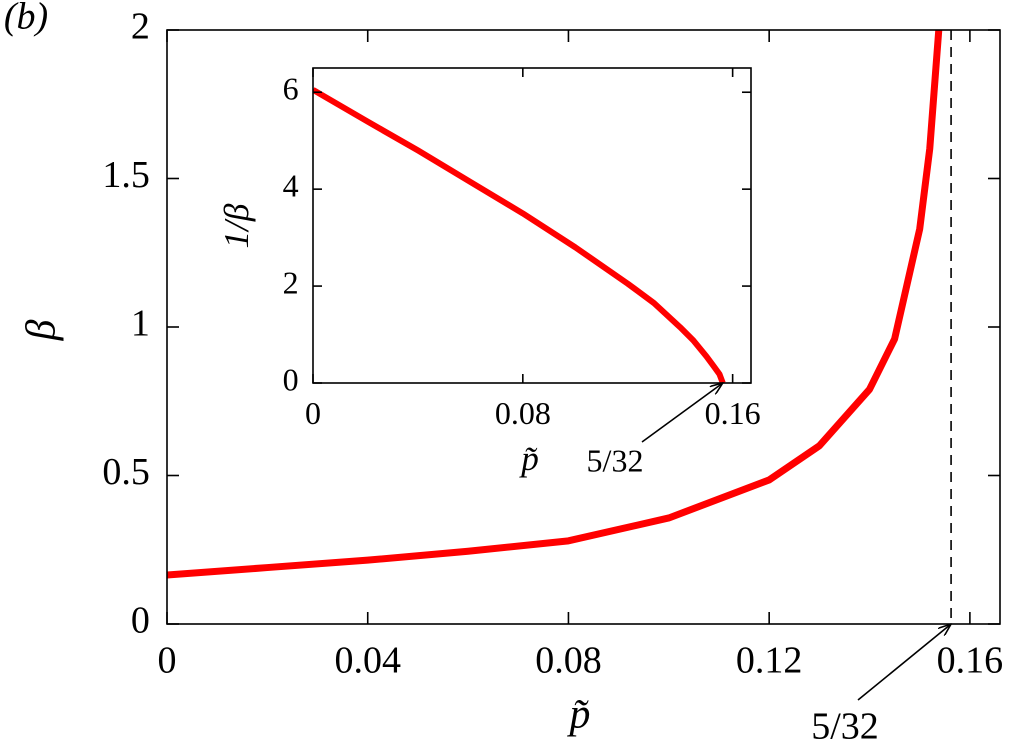 The width and height of the screenshot is (1021, 754). Describe the element at coordinates (126, 175) in the screenshot. I see `y-tick-label: 1.5` at that location.